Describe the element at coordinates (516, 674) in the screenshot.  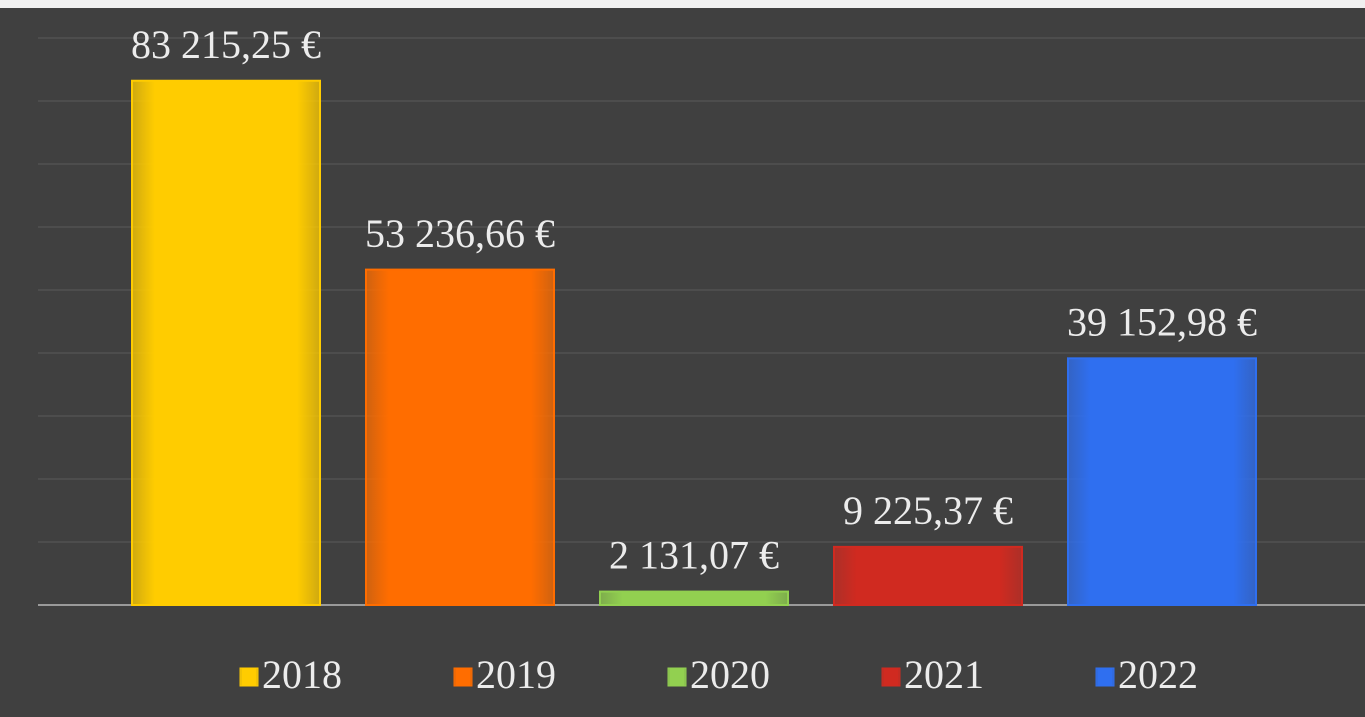
I see `legend-label: 2019` at that location.